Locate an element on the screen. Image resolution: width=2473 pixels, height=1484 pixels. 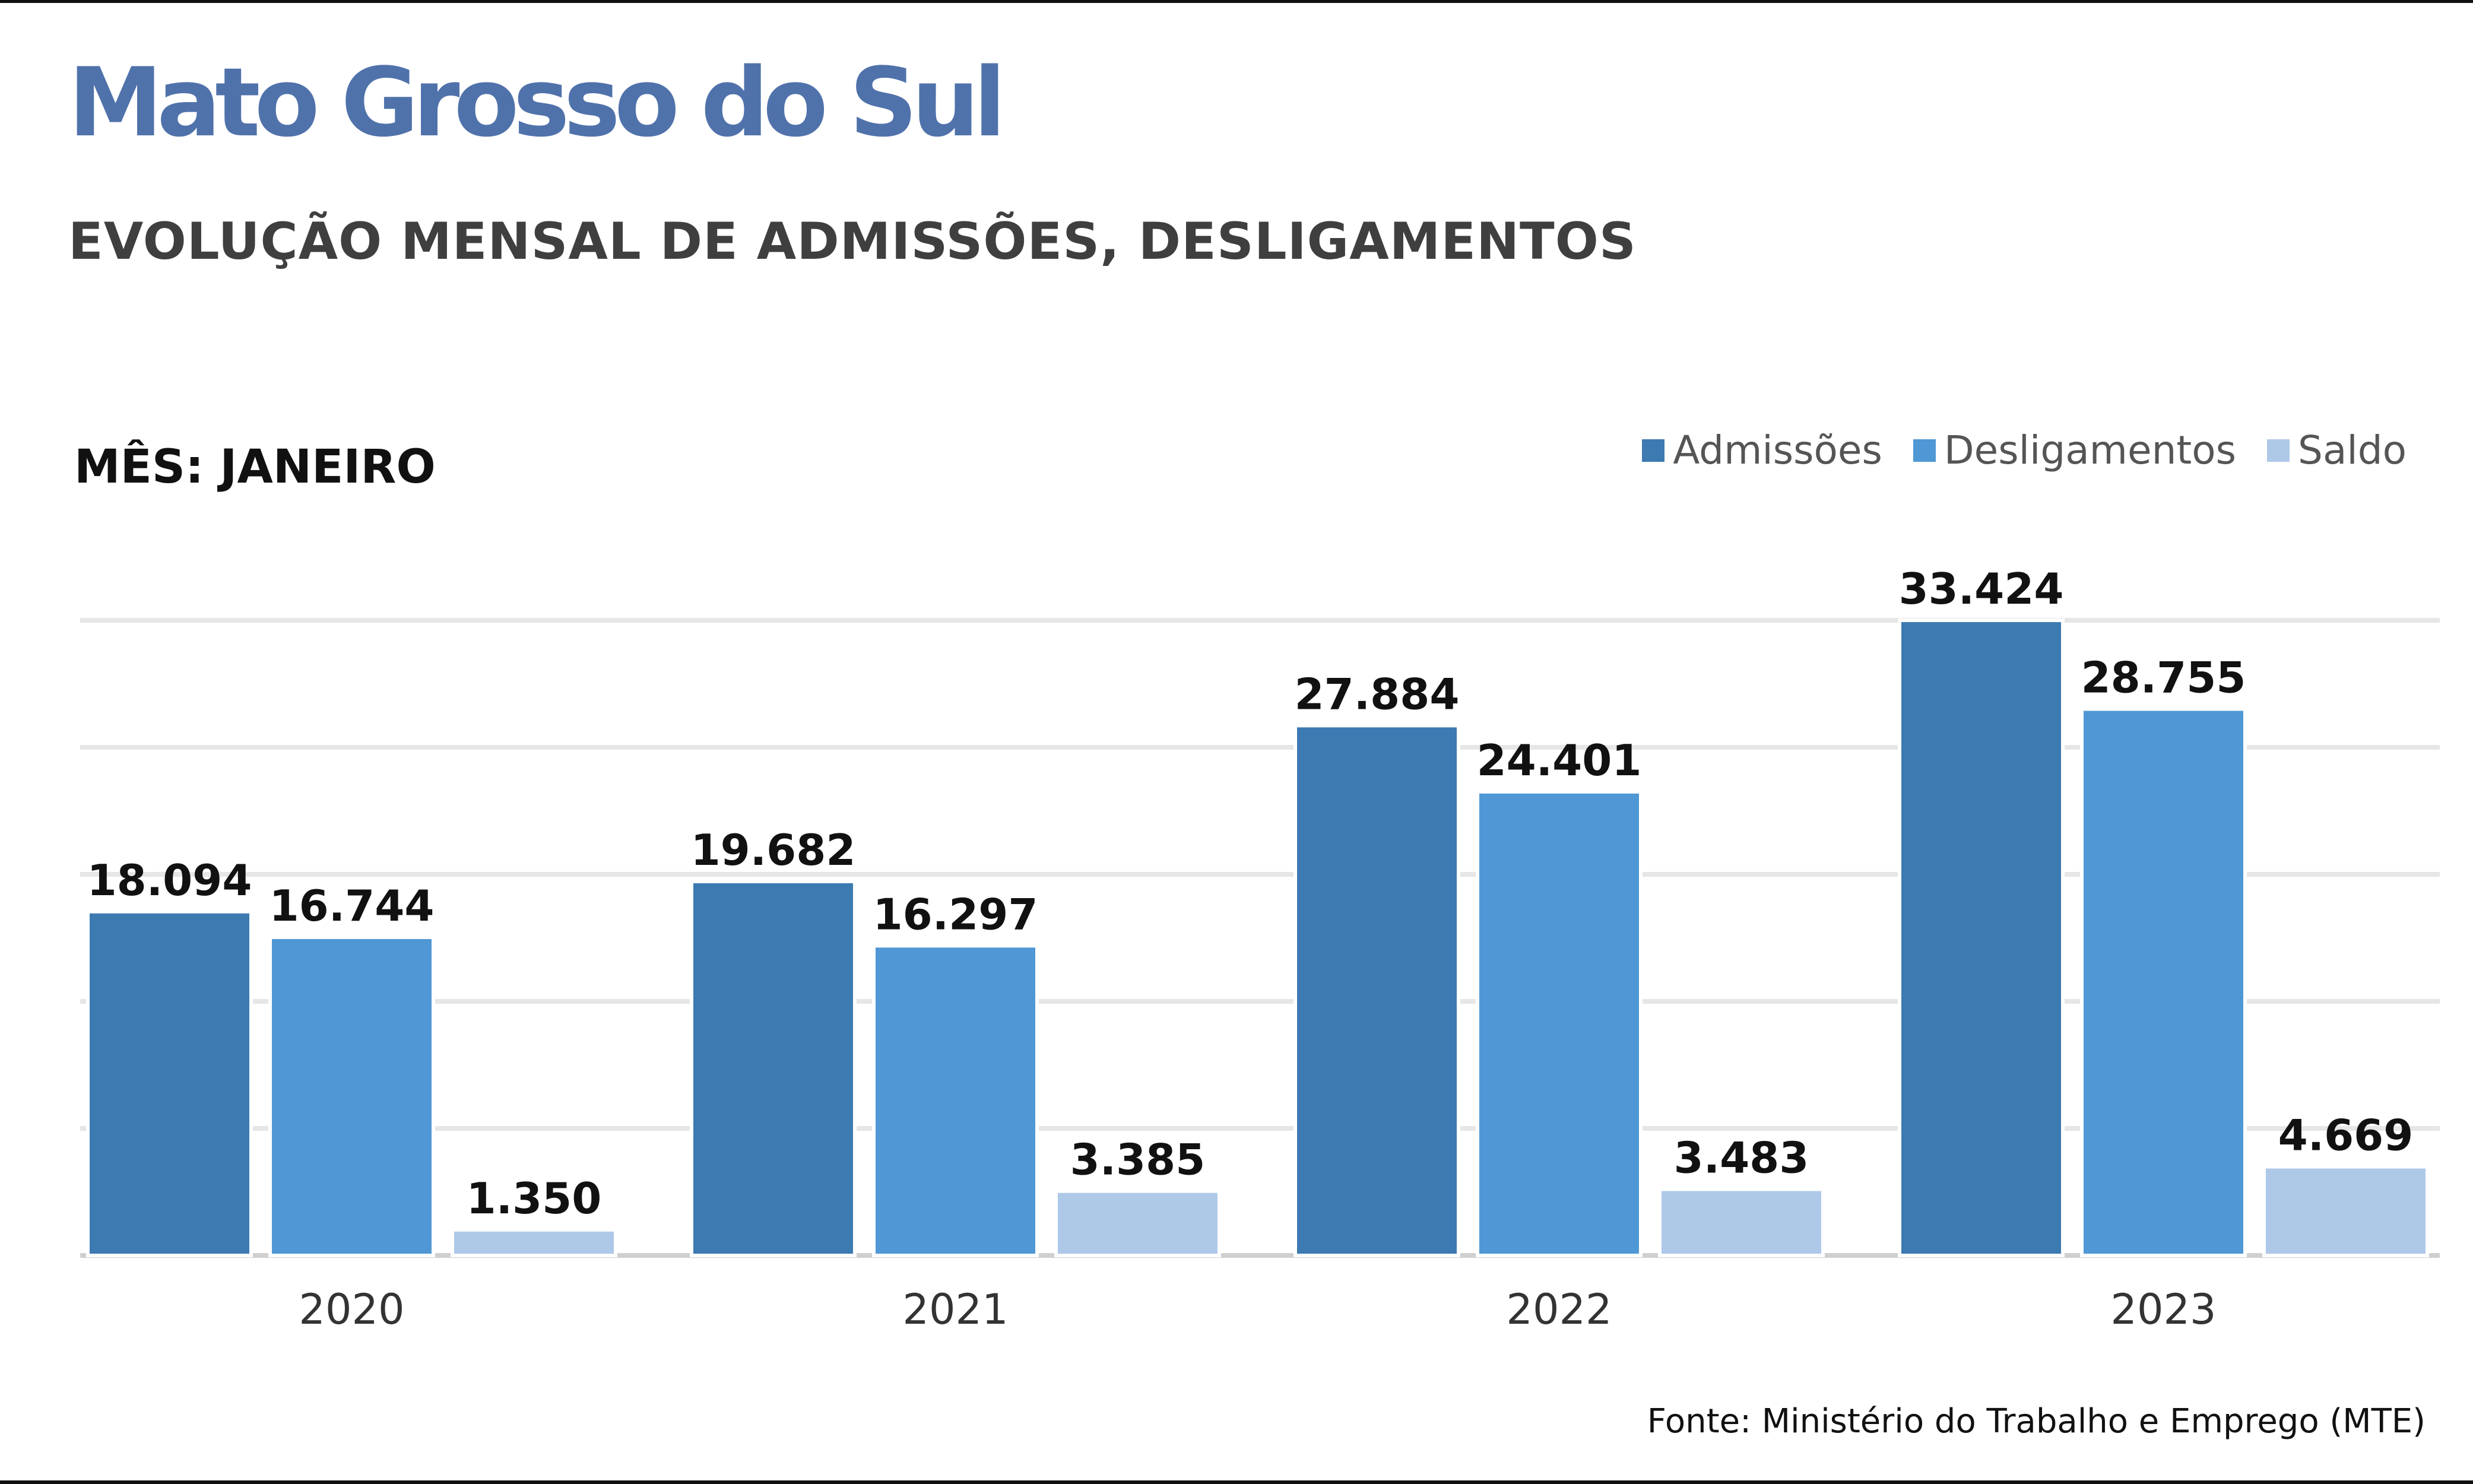
bottom-border is located at coordinates (1236, 1482).